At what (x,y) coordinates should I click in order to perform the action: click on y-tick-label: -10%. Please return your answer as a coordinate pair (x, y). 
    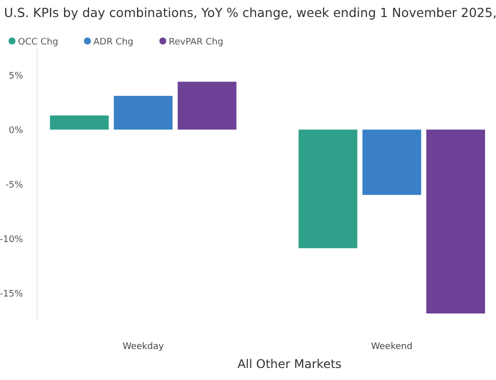
    Looking at the image, I should click on (12, 239).